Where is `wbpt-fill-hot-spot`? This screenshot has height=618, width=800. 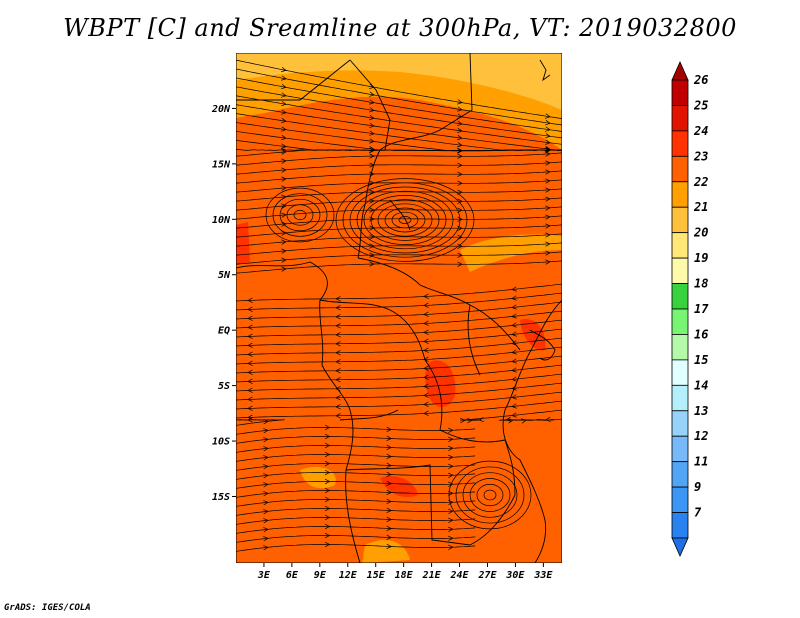
wbpt-fill-hot-spot is located at coordinates (399, 486).